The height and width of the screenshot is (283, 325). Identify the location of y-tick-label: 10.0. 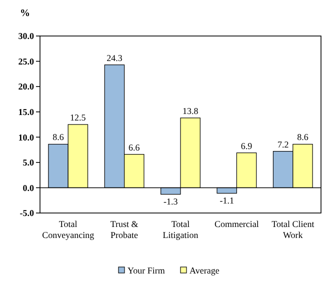
(26, 137).